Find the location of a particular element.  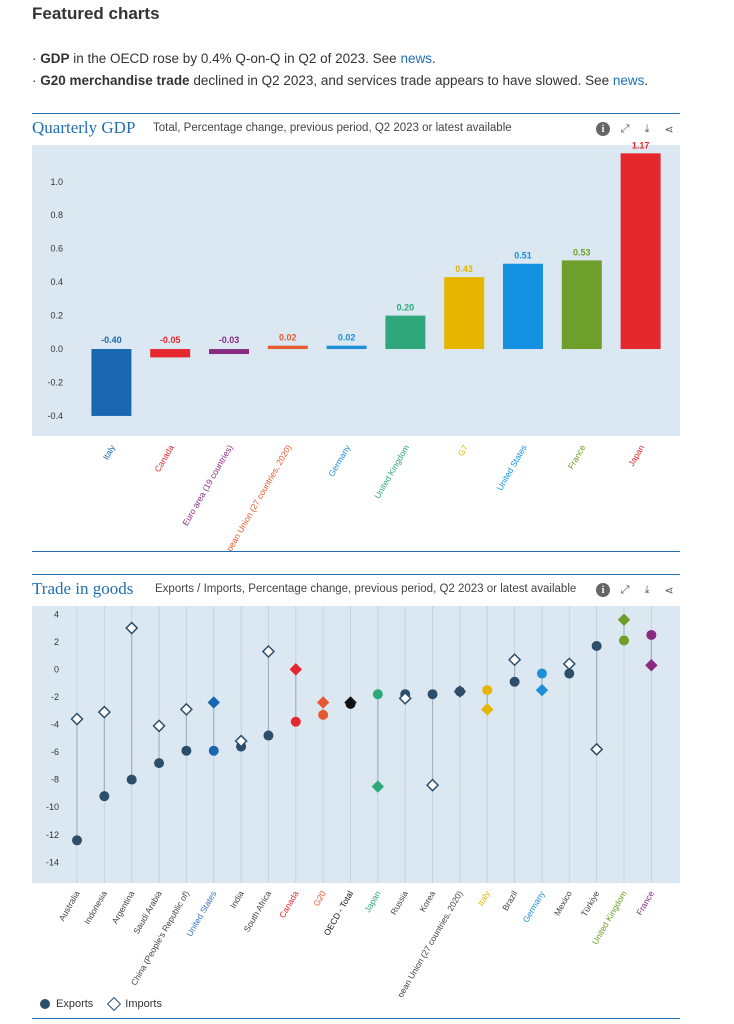

y-tick-label: -10 is located at coordinates (52, 807).